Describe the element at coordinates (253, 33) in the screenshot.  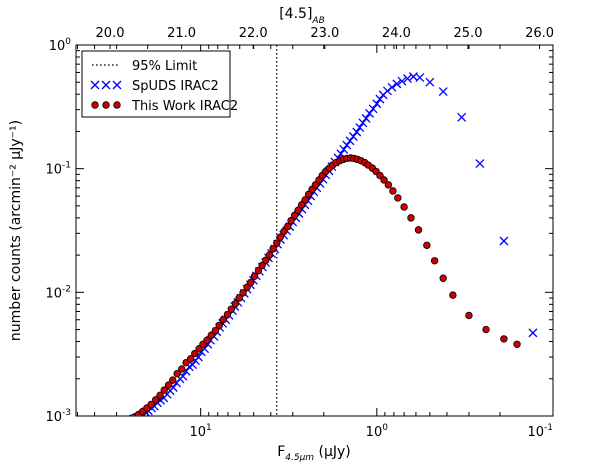
I see `top-tick-label: 22.0` at that location.